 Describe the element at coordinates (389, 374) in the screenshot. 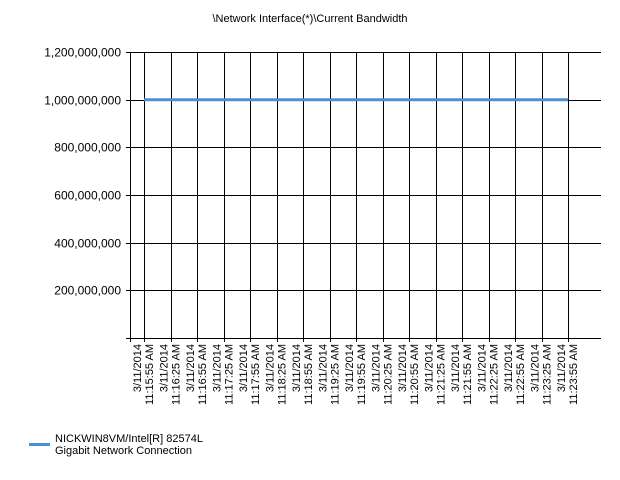

I see `x-tick-time: 11:20:25 AM` at that location.